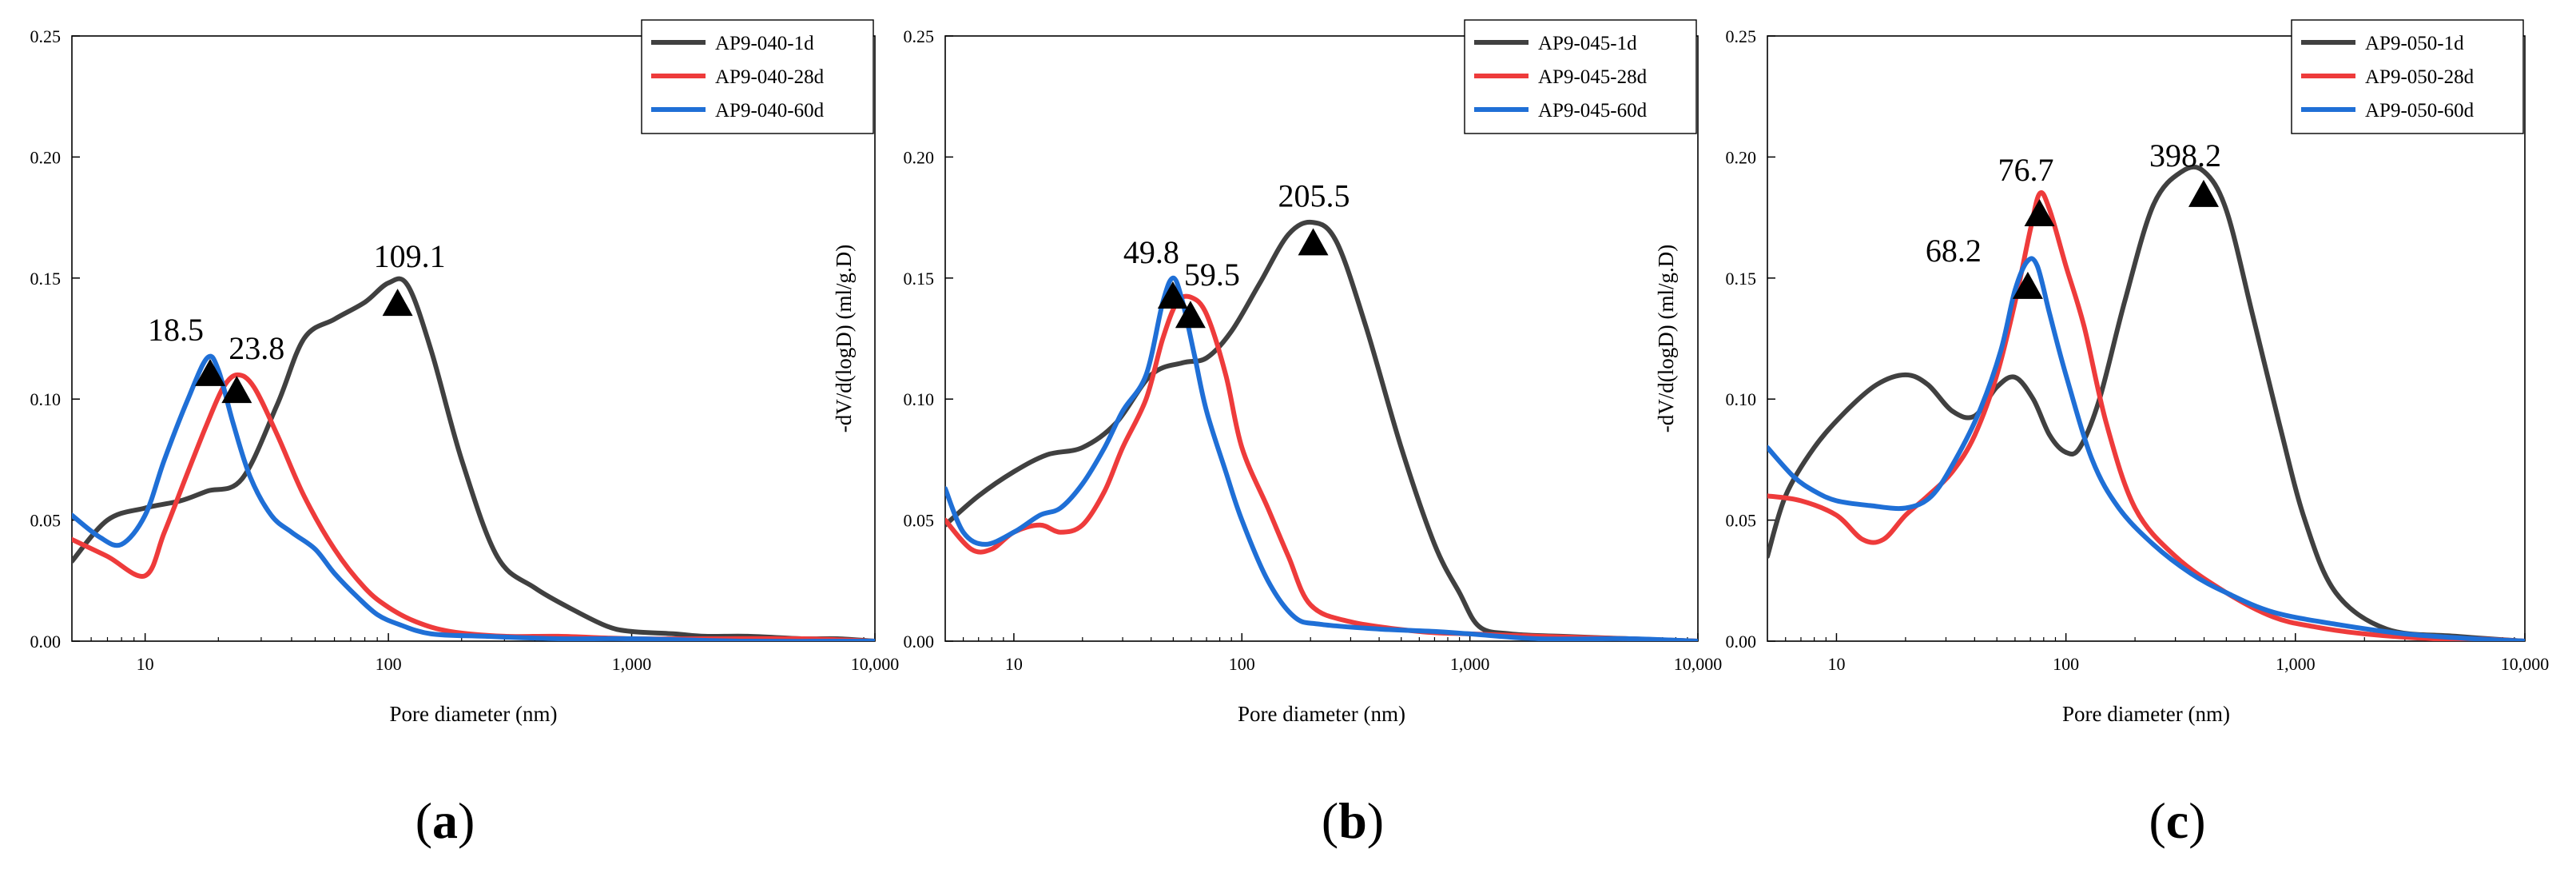 This screenshot has width=2576, height=869. I want to click on peak-label: 49.8, so click(1151, 252).